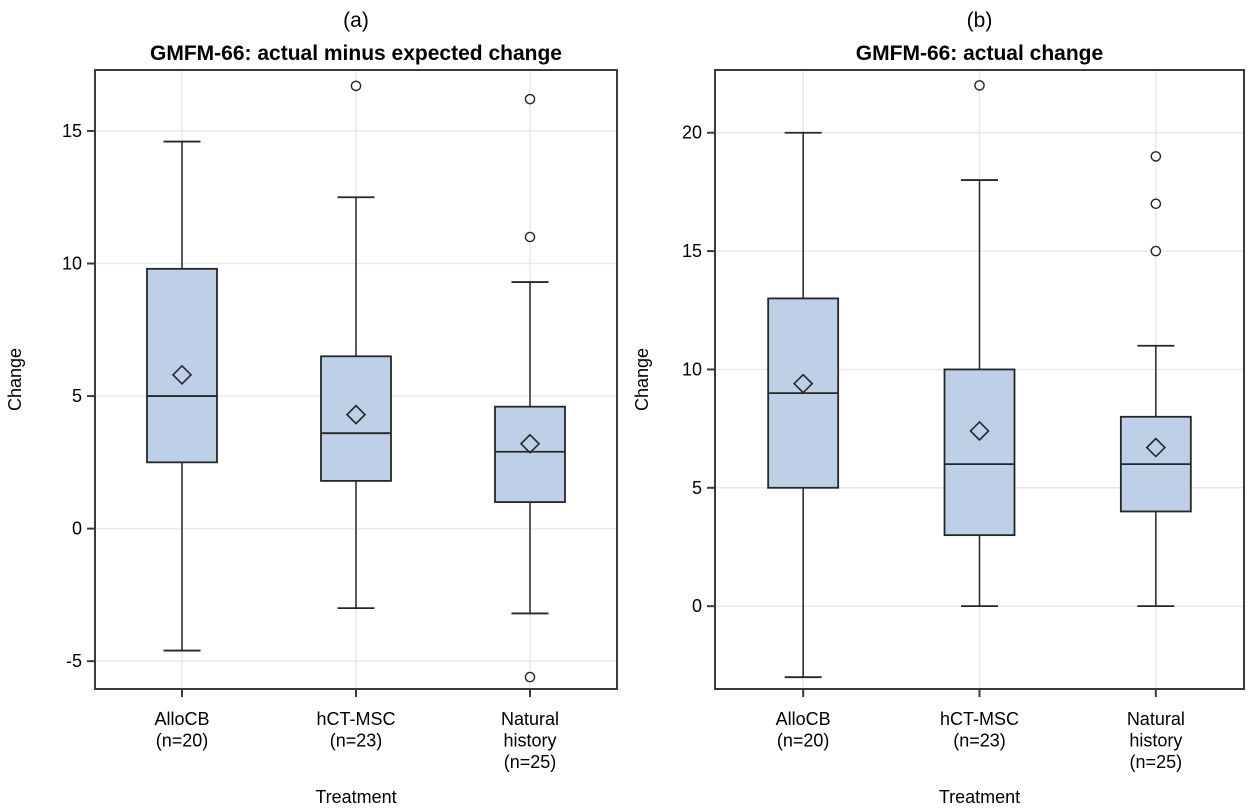 The width and height of the screenshot is (1254, 810). Describe the element at coordinates (356, 53) in the screenshot. I see `chart-title: GMFM-66: actual minus expected change` at that location.